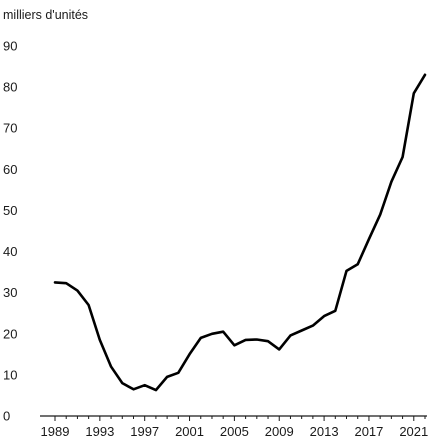 The height and width of the screenshot is (441, 429). I want to click on y-axis: 0 10 20 30 40 50 60 70 80 90, so click(10, 231).